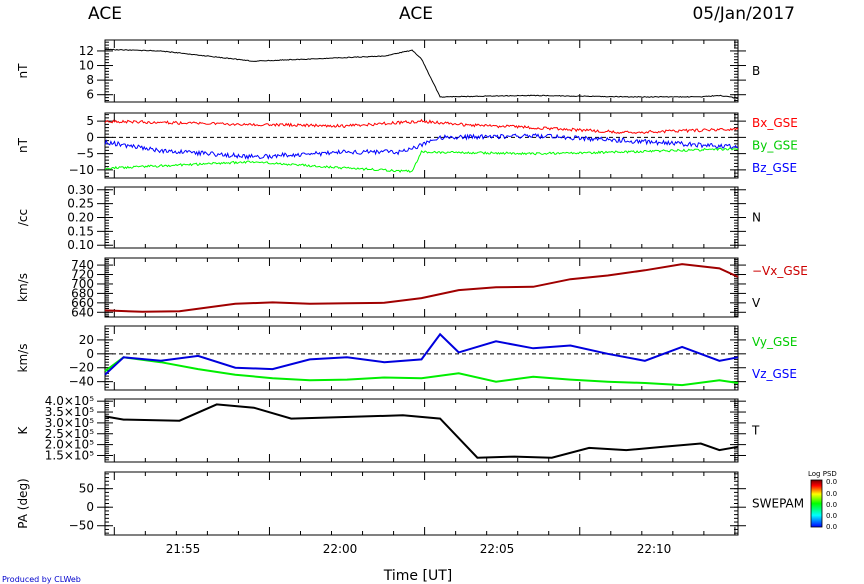 The image size is (864, 584). Describe the element at coordinates (81, 382) in the screenshot. I see `y-tick-label: −40` at that location.